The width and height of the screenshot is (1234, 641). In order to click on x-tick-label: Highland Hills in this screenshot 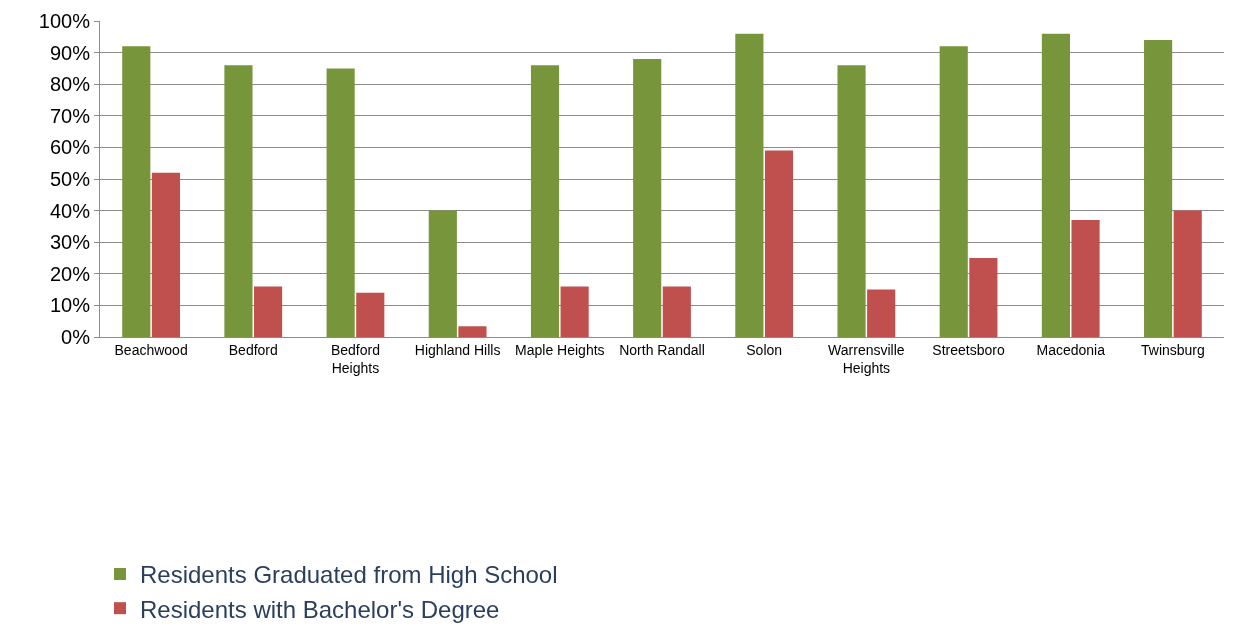, I will do `click(457, 349)`.